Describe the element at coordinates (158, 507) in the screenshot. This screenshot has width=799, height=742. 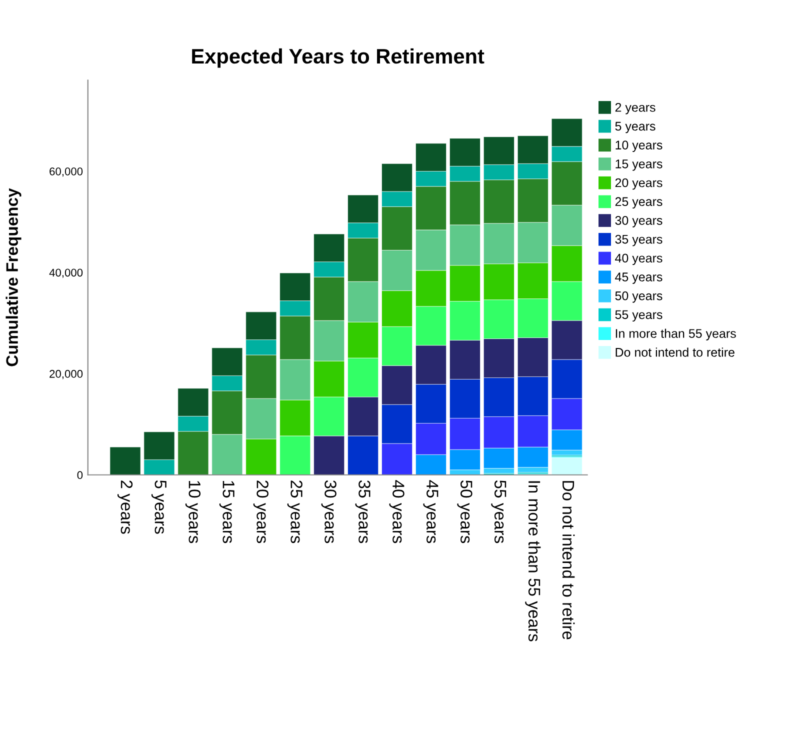
I see `x-tick-label: 5 years` at that location.